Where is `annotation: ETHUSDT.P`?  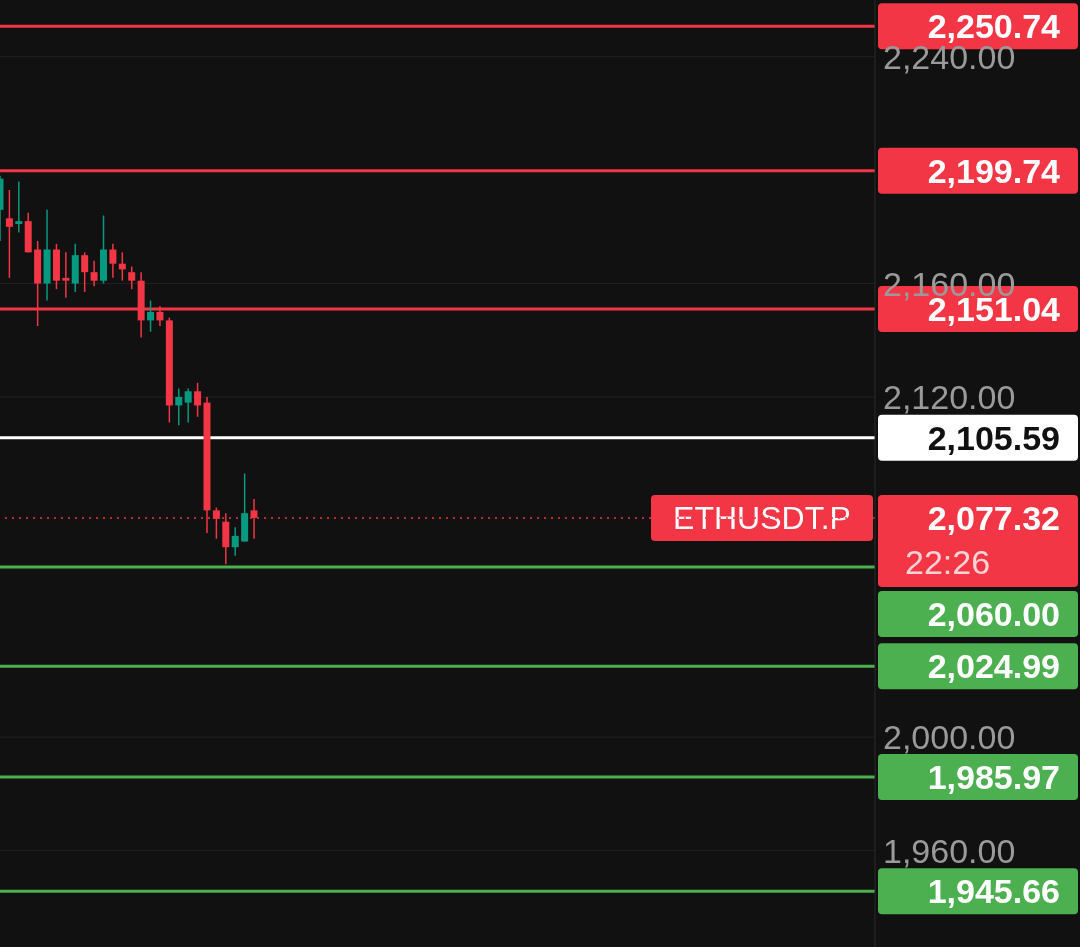 annotation: ETHUSDT.P is located at coordinates (762, 517).